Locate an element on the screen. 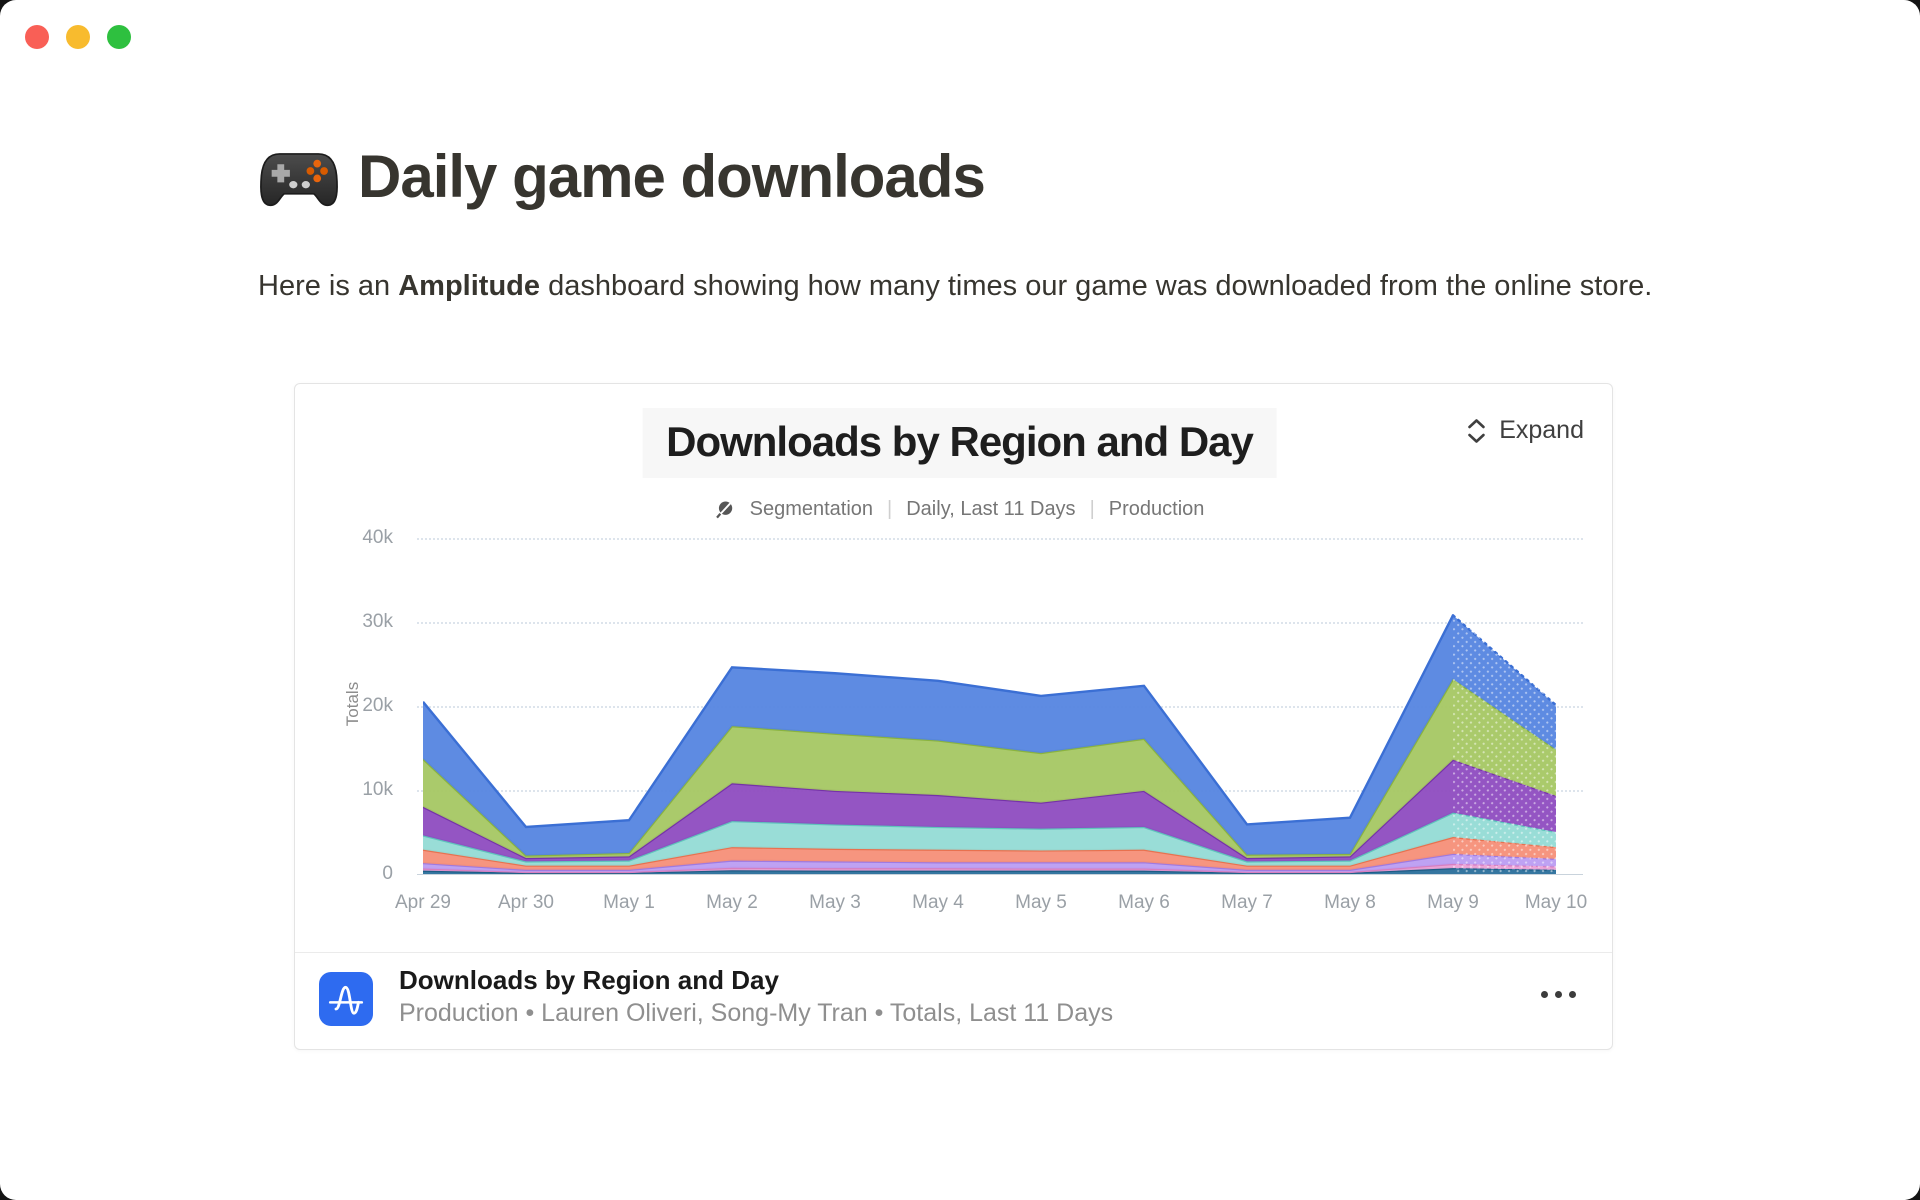  y-tick-label: 40k is located at coordinates (377, 537).